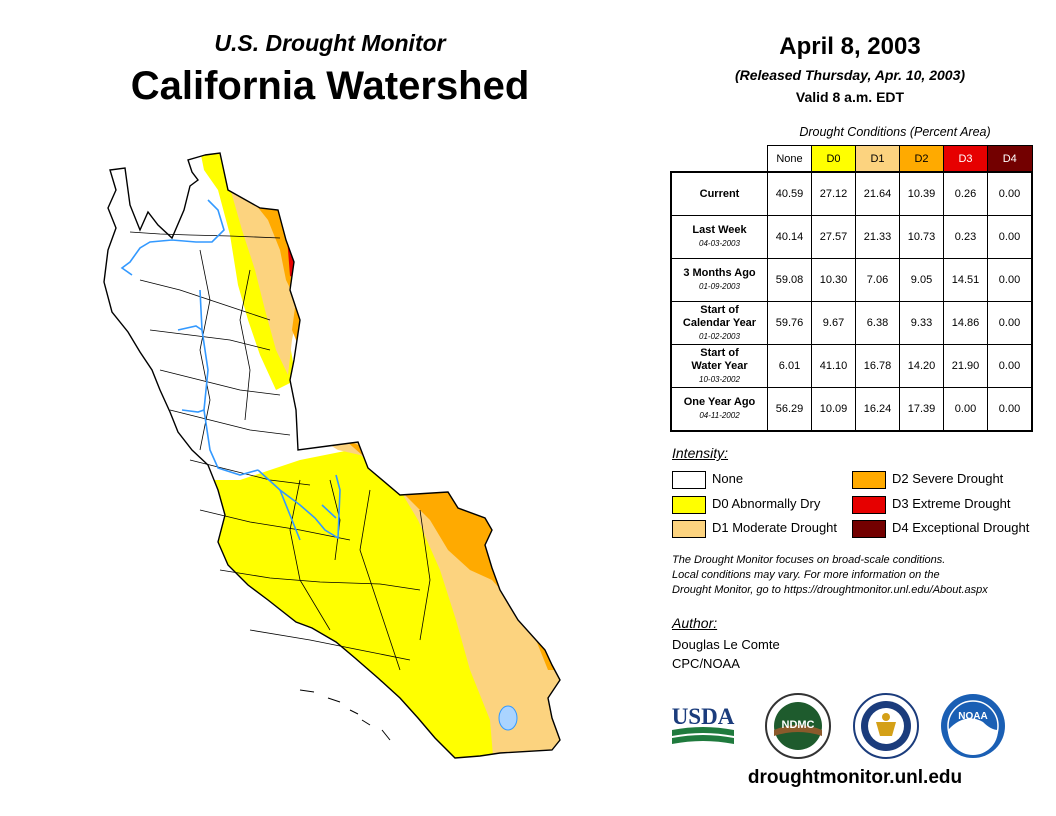 The image size is (1056, 816). What do you see at coordinates (886, 726) in the screenshot?
I see `commerce-seal` at bounding box center [886, 726].